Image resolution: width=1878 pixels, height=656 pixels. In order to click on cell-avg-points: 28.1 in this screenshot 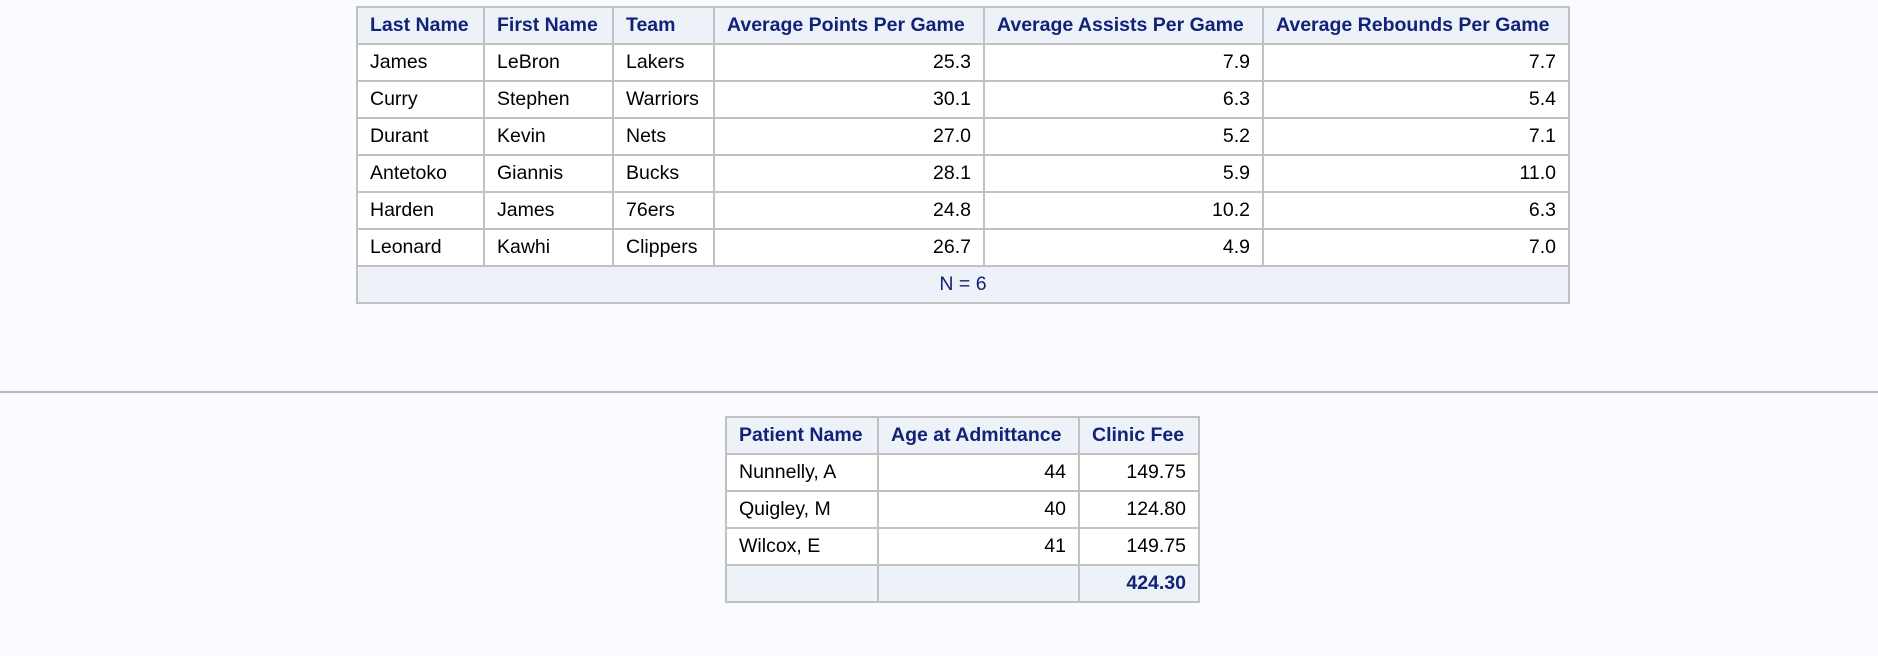, I will do `click(849, 173)`.